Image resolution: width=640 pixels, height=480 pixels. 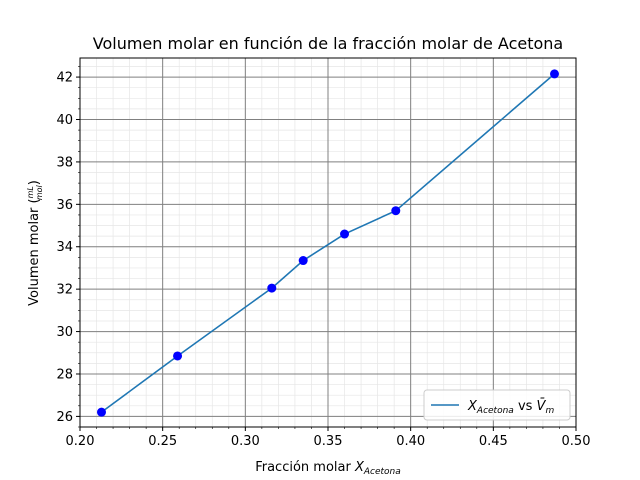 What do you see at coordinates (64, 247) in the screenshot?
I see `y-tick-label: 34` at bounding box center [64, 247].